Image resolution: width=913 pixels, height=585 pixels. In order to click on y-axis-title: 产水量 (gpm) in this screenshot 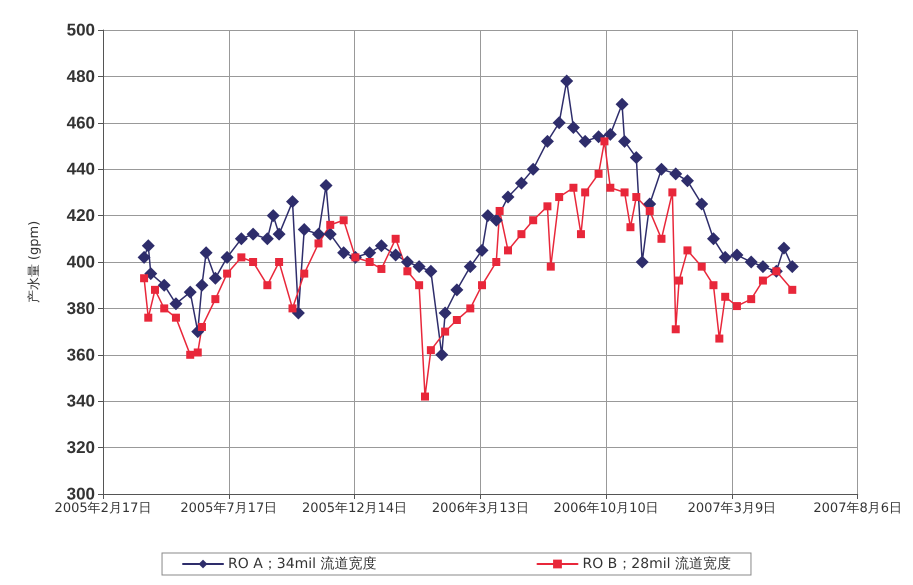, I will do `click(34, 262)`.